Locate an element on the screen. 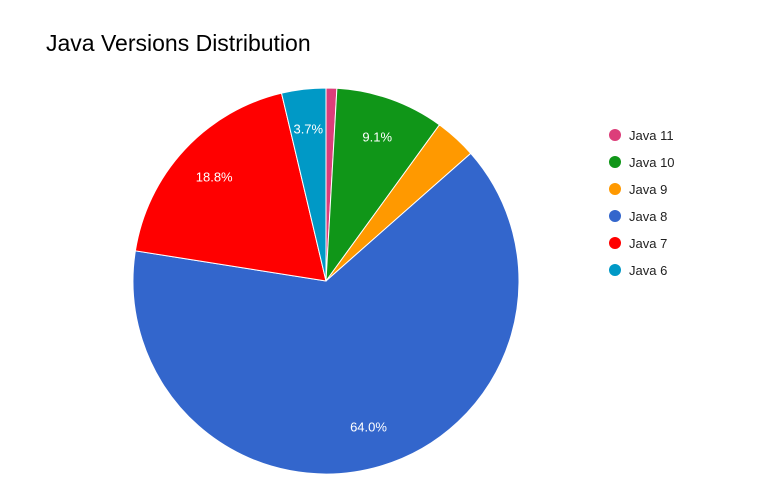 This screenshot has height=500, width=760. legend-item-java-6: Java 6 is located at coordinates (638, 270).